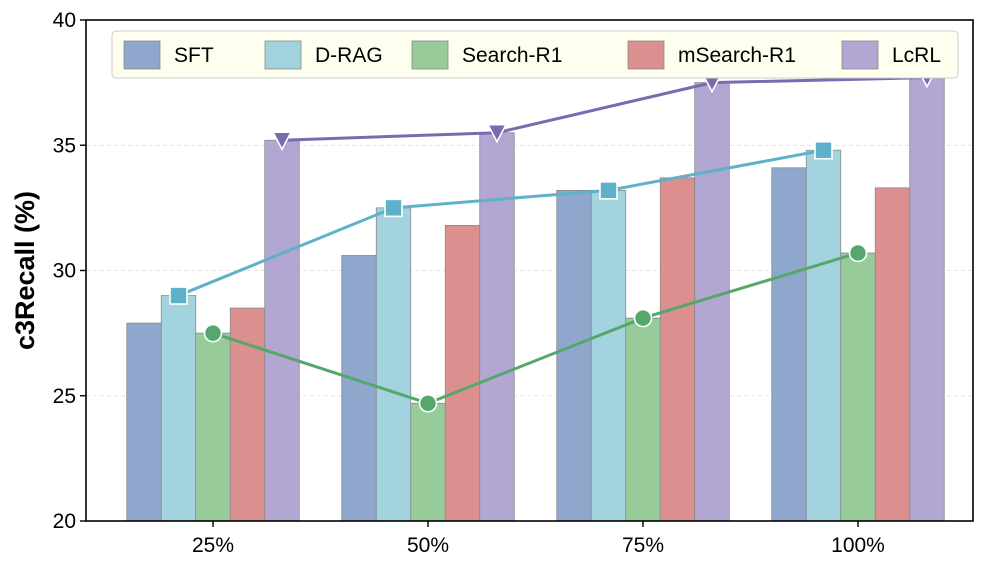 The width and height of the screenshot is (996, 567). What do you see at coordinates (178, 408) in the screenshot?
I see `bar-d-rag-25pct` at bounding box center [178, 408].